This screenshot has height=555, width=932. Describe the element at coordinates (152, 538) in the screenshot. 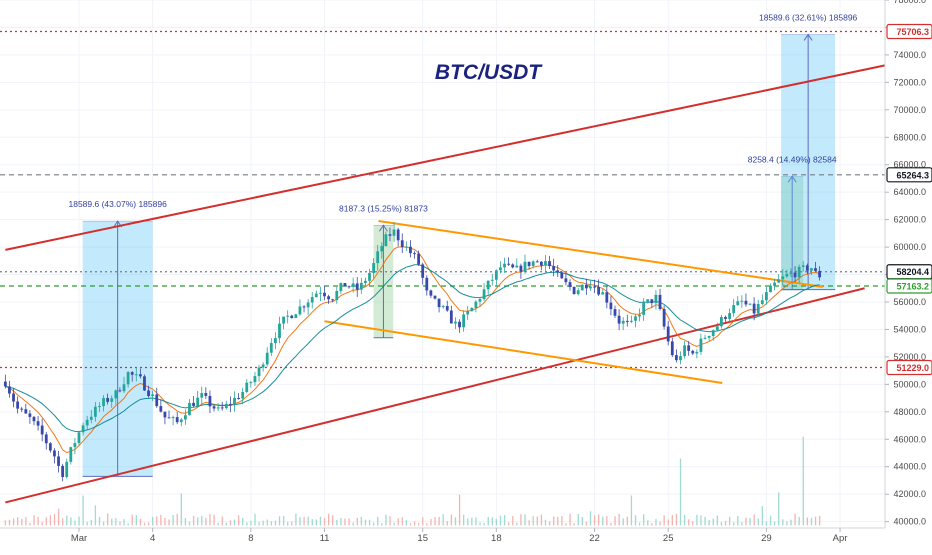

I see `time-tick-label: 4` at that location.